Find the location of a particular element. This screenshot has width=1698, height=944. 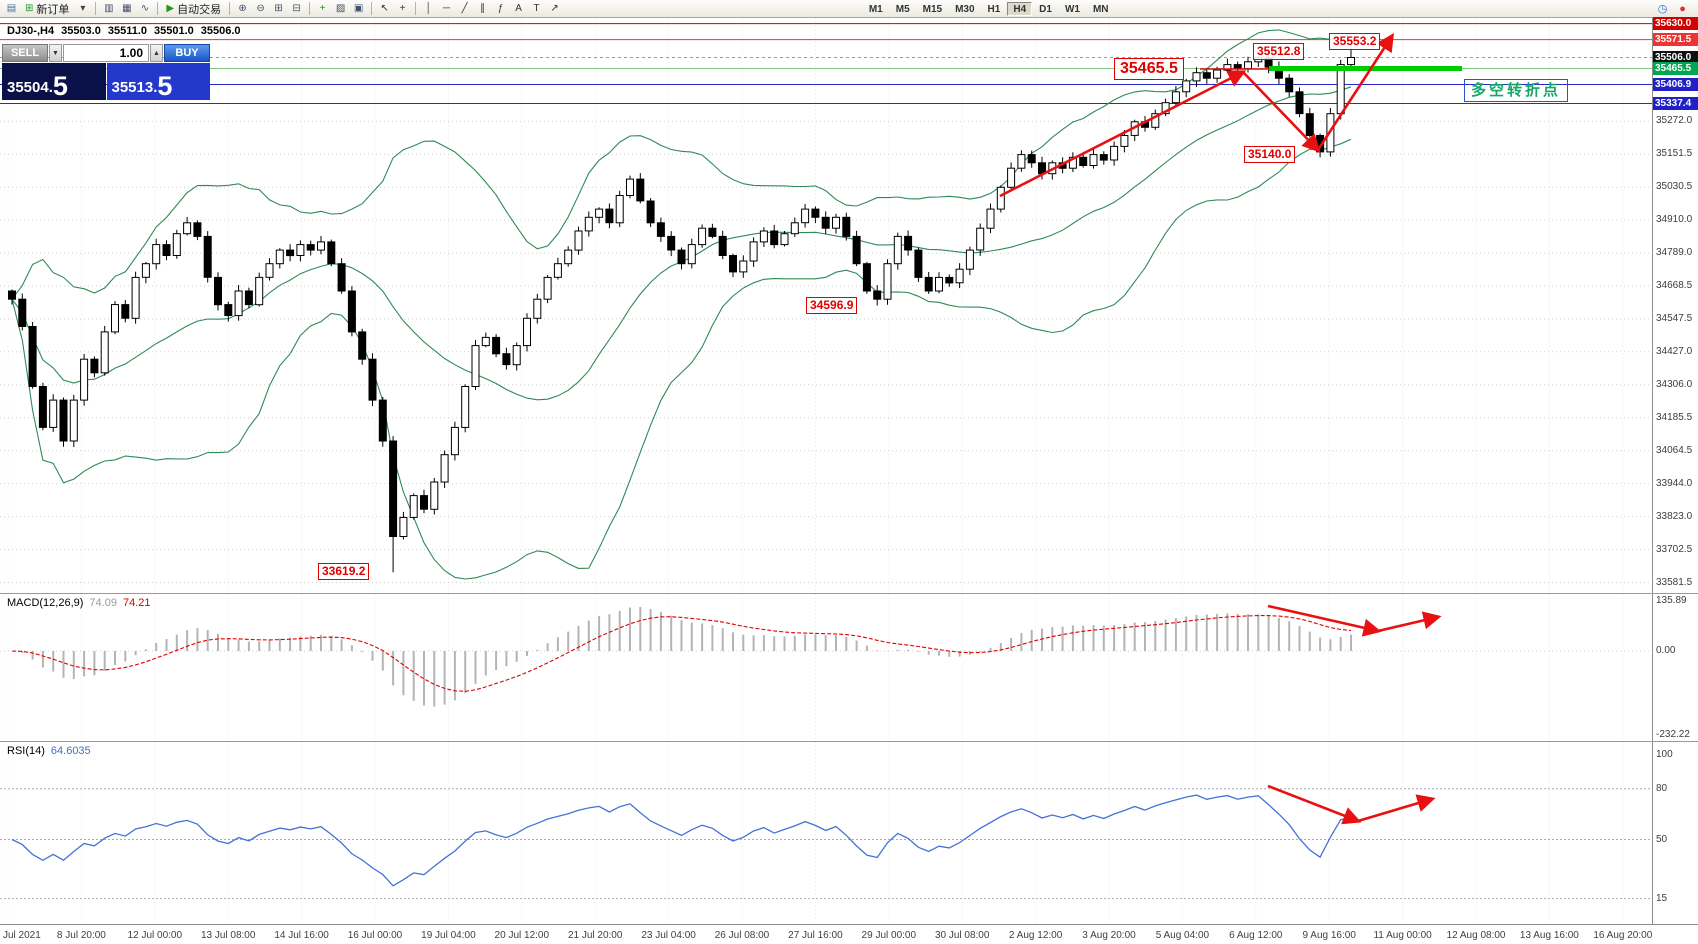

cursor-icon: ↖ is located at coordinates (384, 8).